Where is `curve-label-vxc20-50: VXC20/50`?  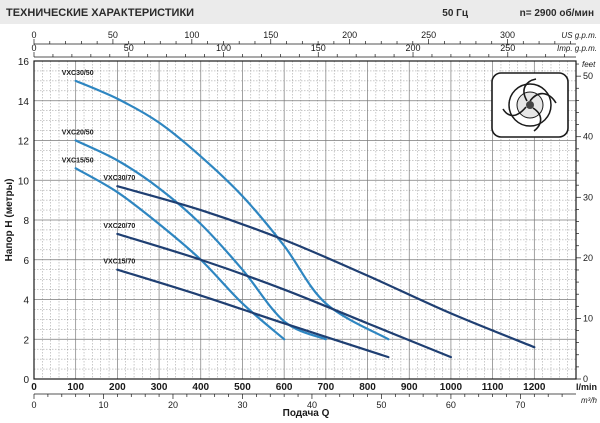 curve-label-vxc20-50: VXC20/50 is located at coordinates (78, 133).